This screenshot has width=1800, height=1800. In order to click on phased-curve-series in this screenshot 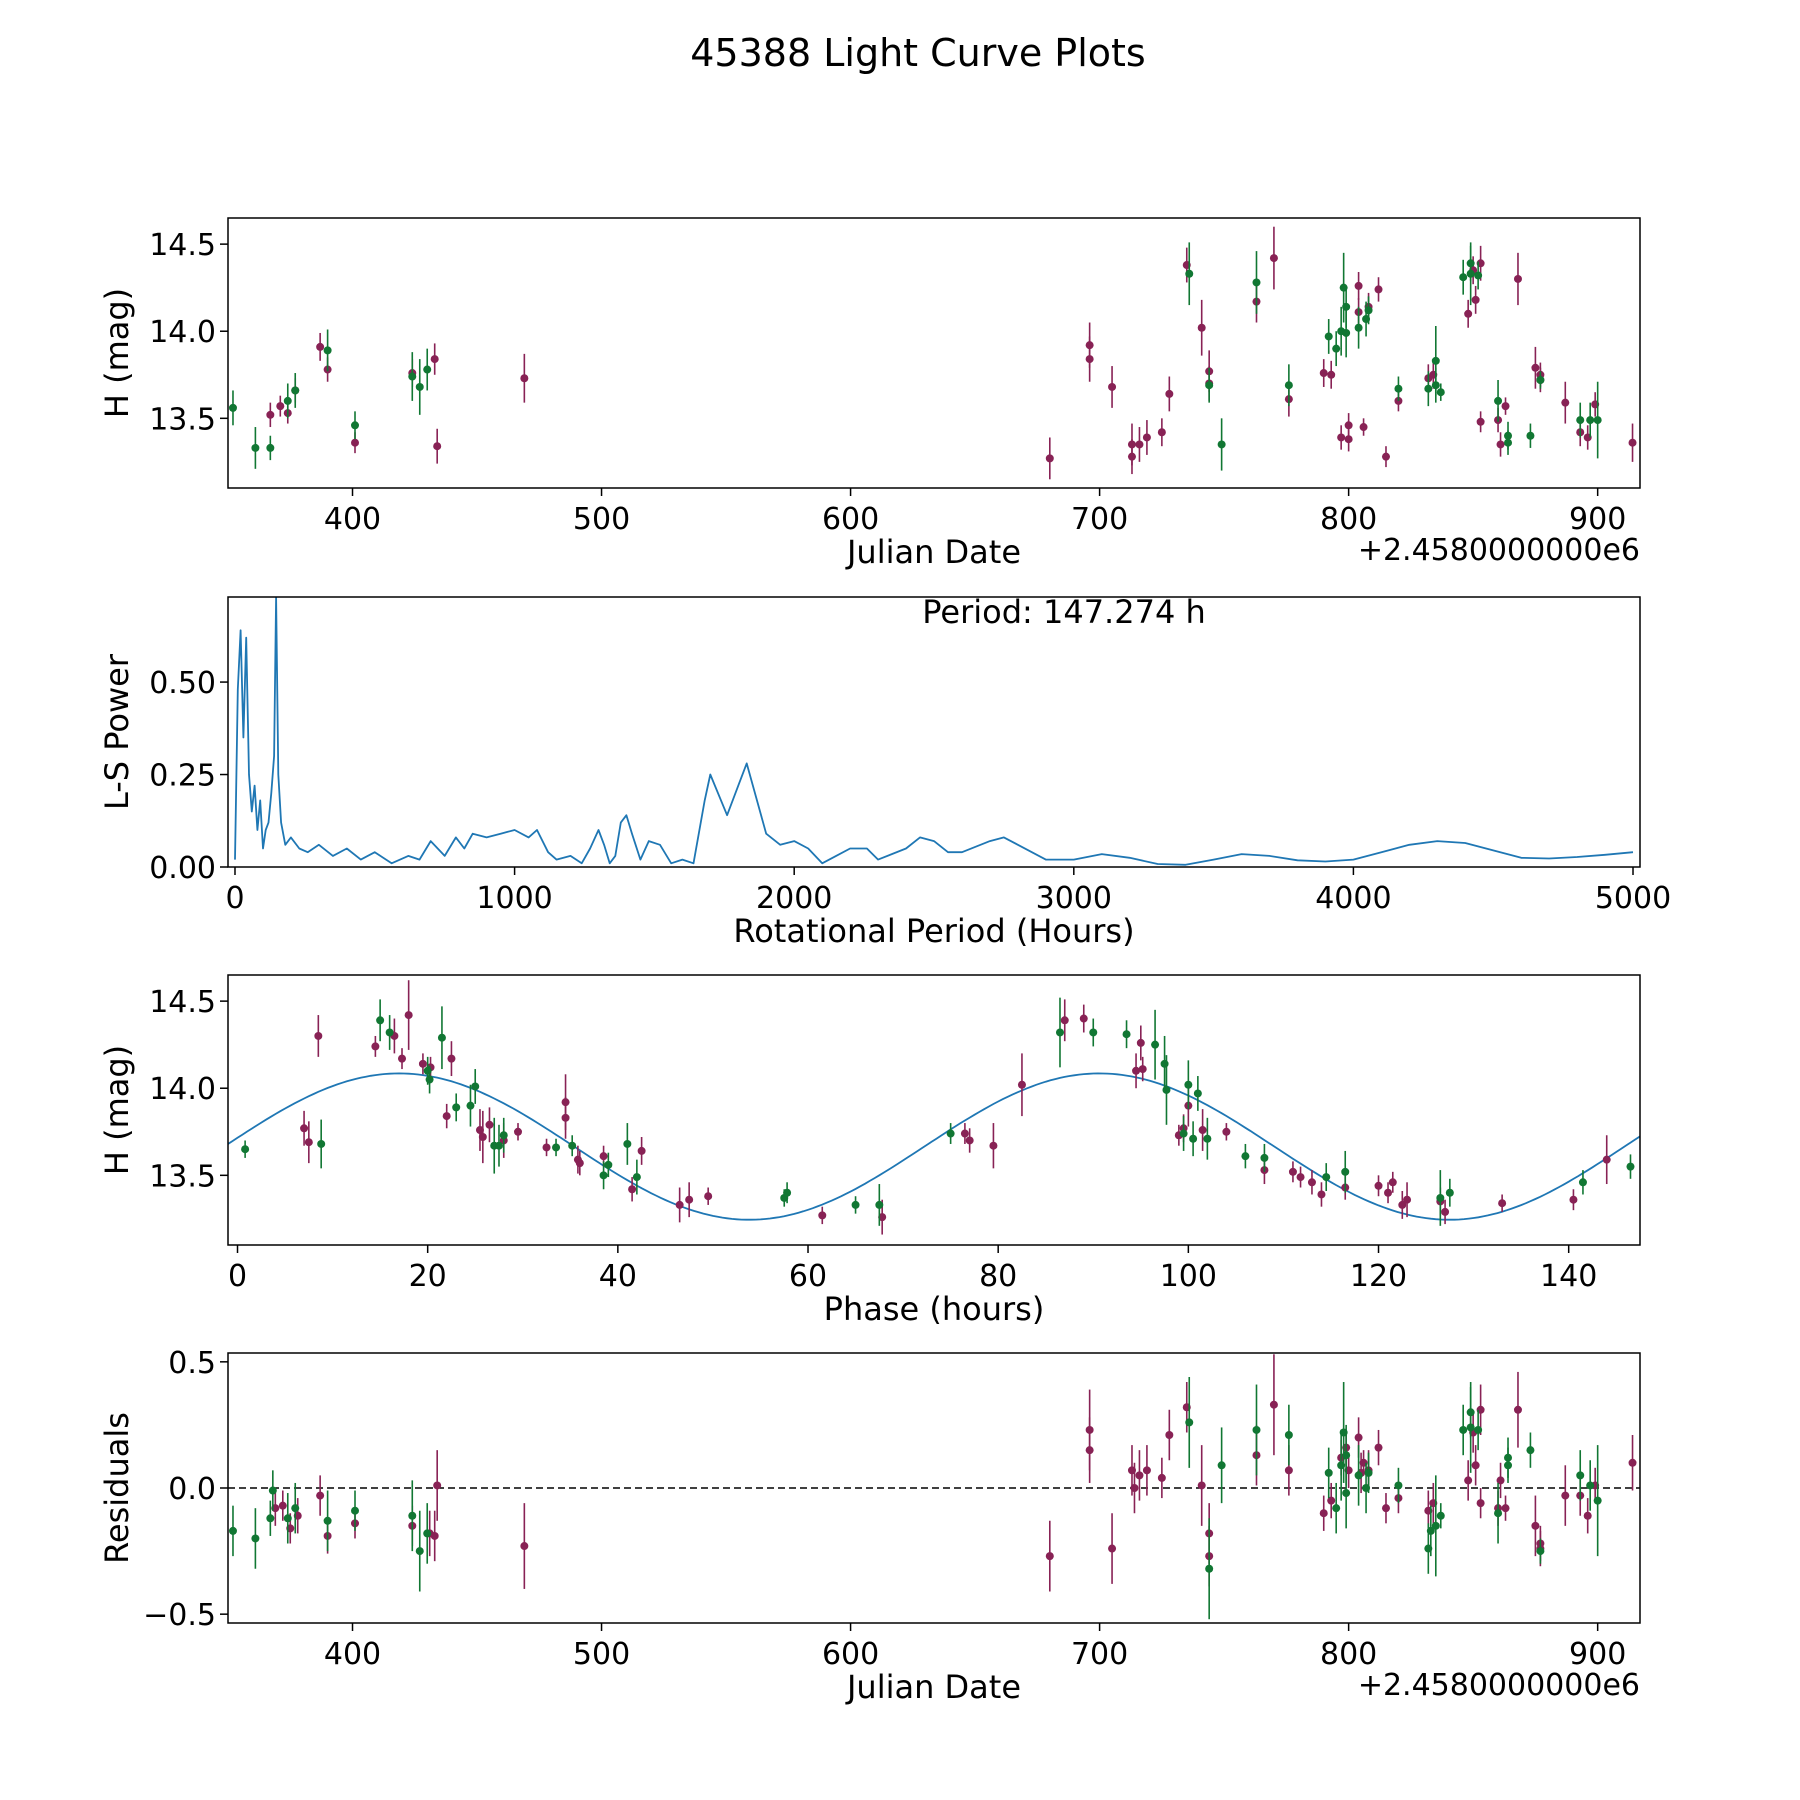, I will do `click(934, 1107)`.